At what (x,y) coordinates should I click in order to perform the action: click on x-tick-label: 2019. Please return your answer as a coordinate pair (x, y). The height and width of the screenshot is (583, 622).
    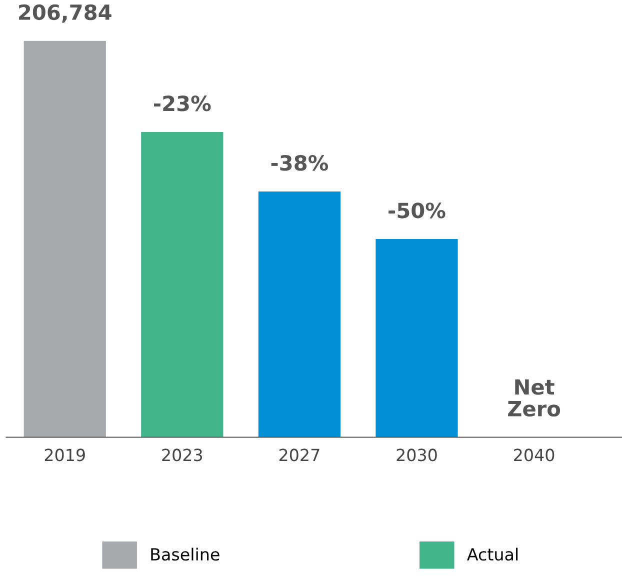
    Looking at the image, I should click on (64, 455).